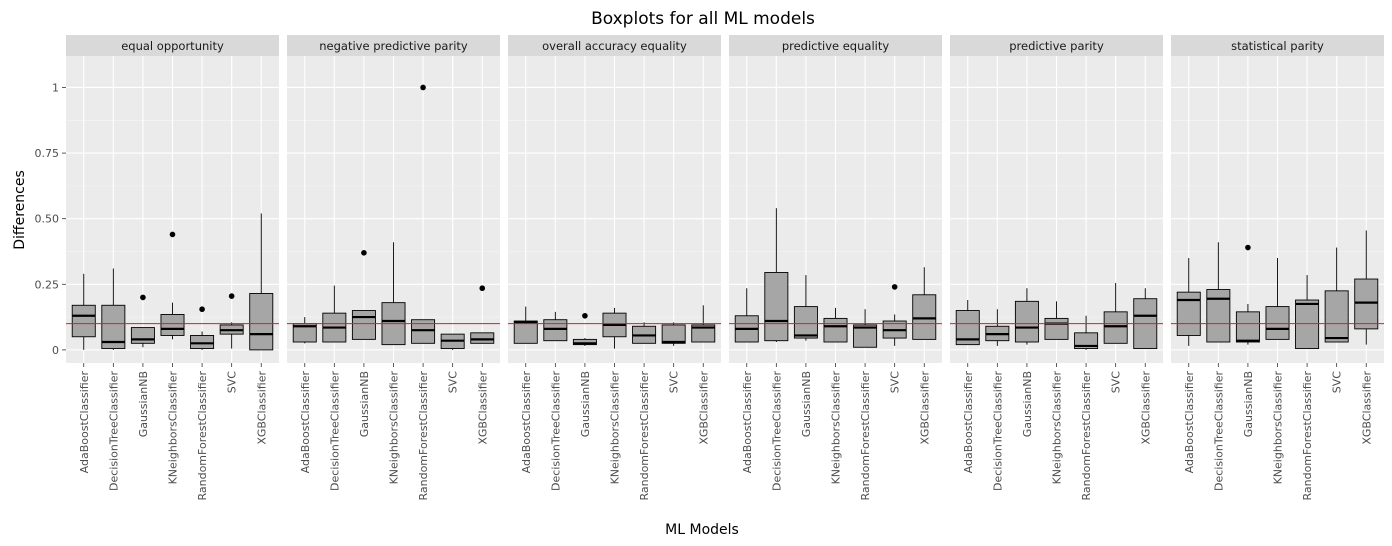  Describe the element at coordinates (55, 350) in the screenshot. I see `y-tick-label: 0` at that location.